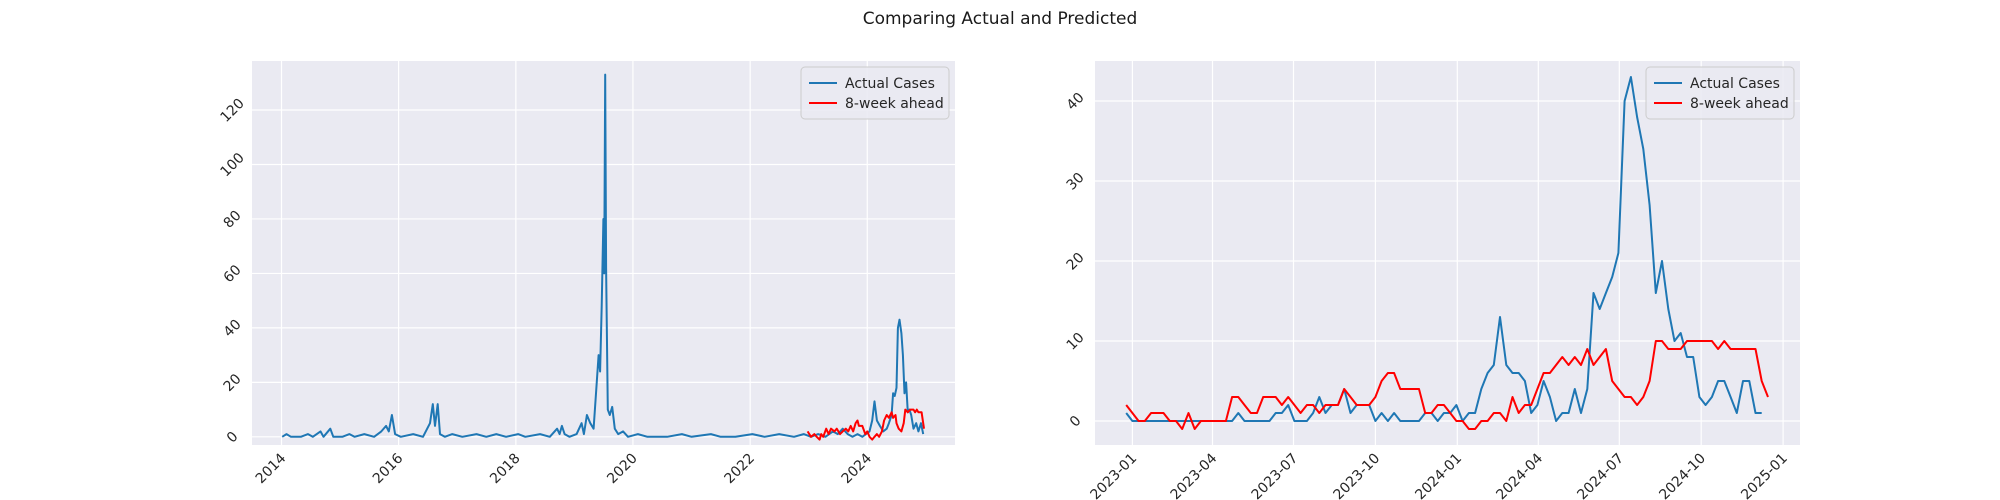 Image resolution: width=2000 pixels, height=500 pixels. I want to click on x-tick-label: 2024-07, so click(1600, 475).